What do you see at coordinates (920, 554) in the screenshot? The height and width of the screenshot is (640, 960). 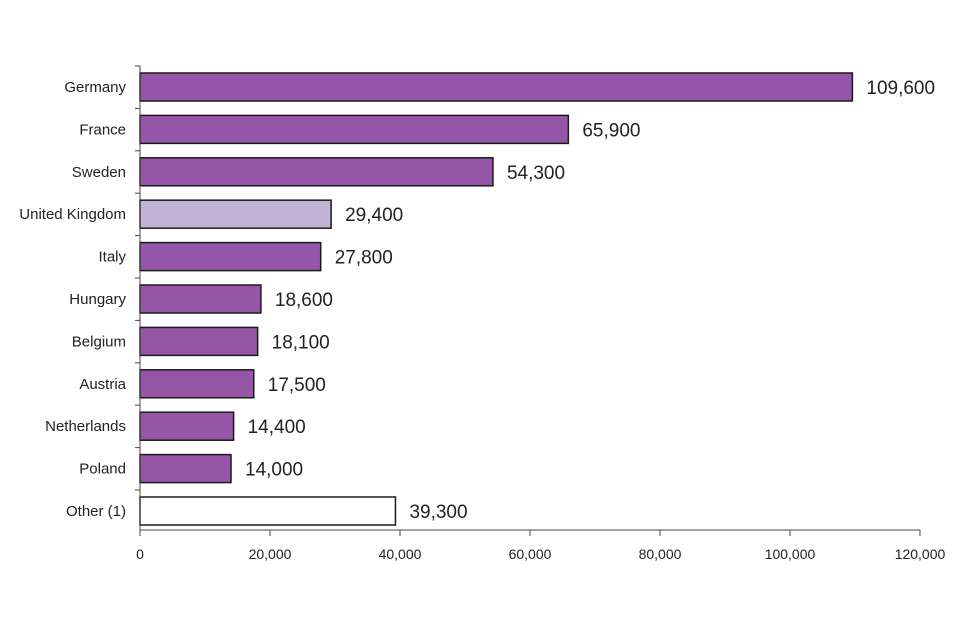 I see `x-tick-label-6: 120,000` at bounding box center [920, 554].